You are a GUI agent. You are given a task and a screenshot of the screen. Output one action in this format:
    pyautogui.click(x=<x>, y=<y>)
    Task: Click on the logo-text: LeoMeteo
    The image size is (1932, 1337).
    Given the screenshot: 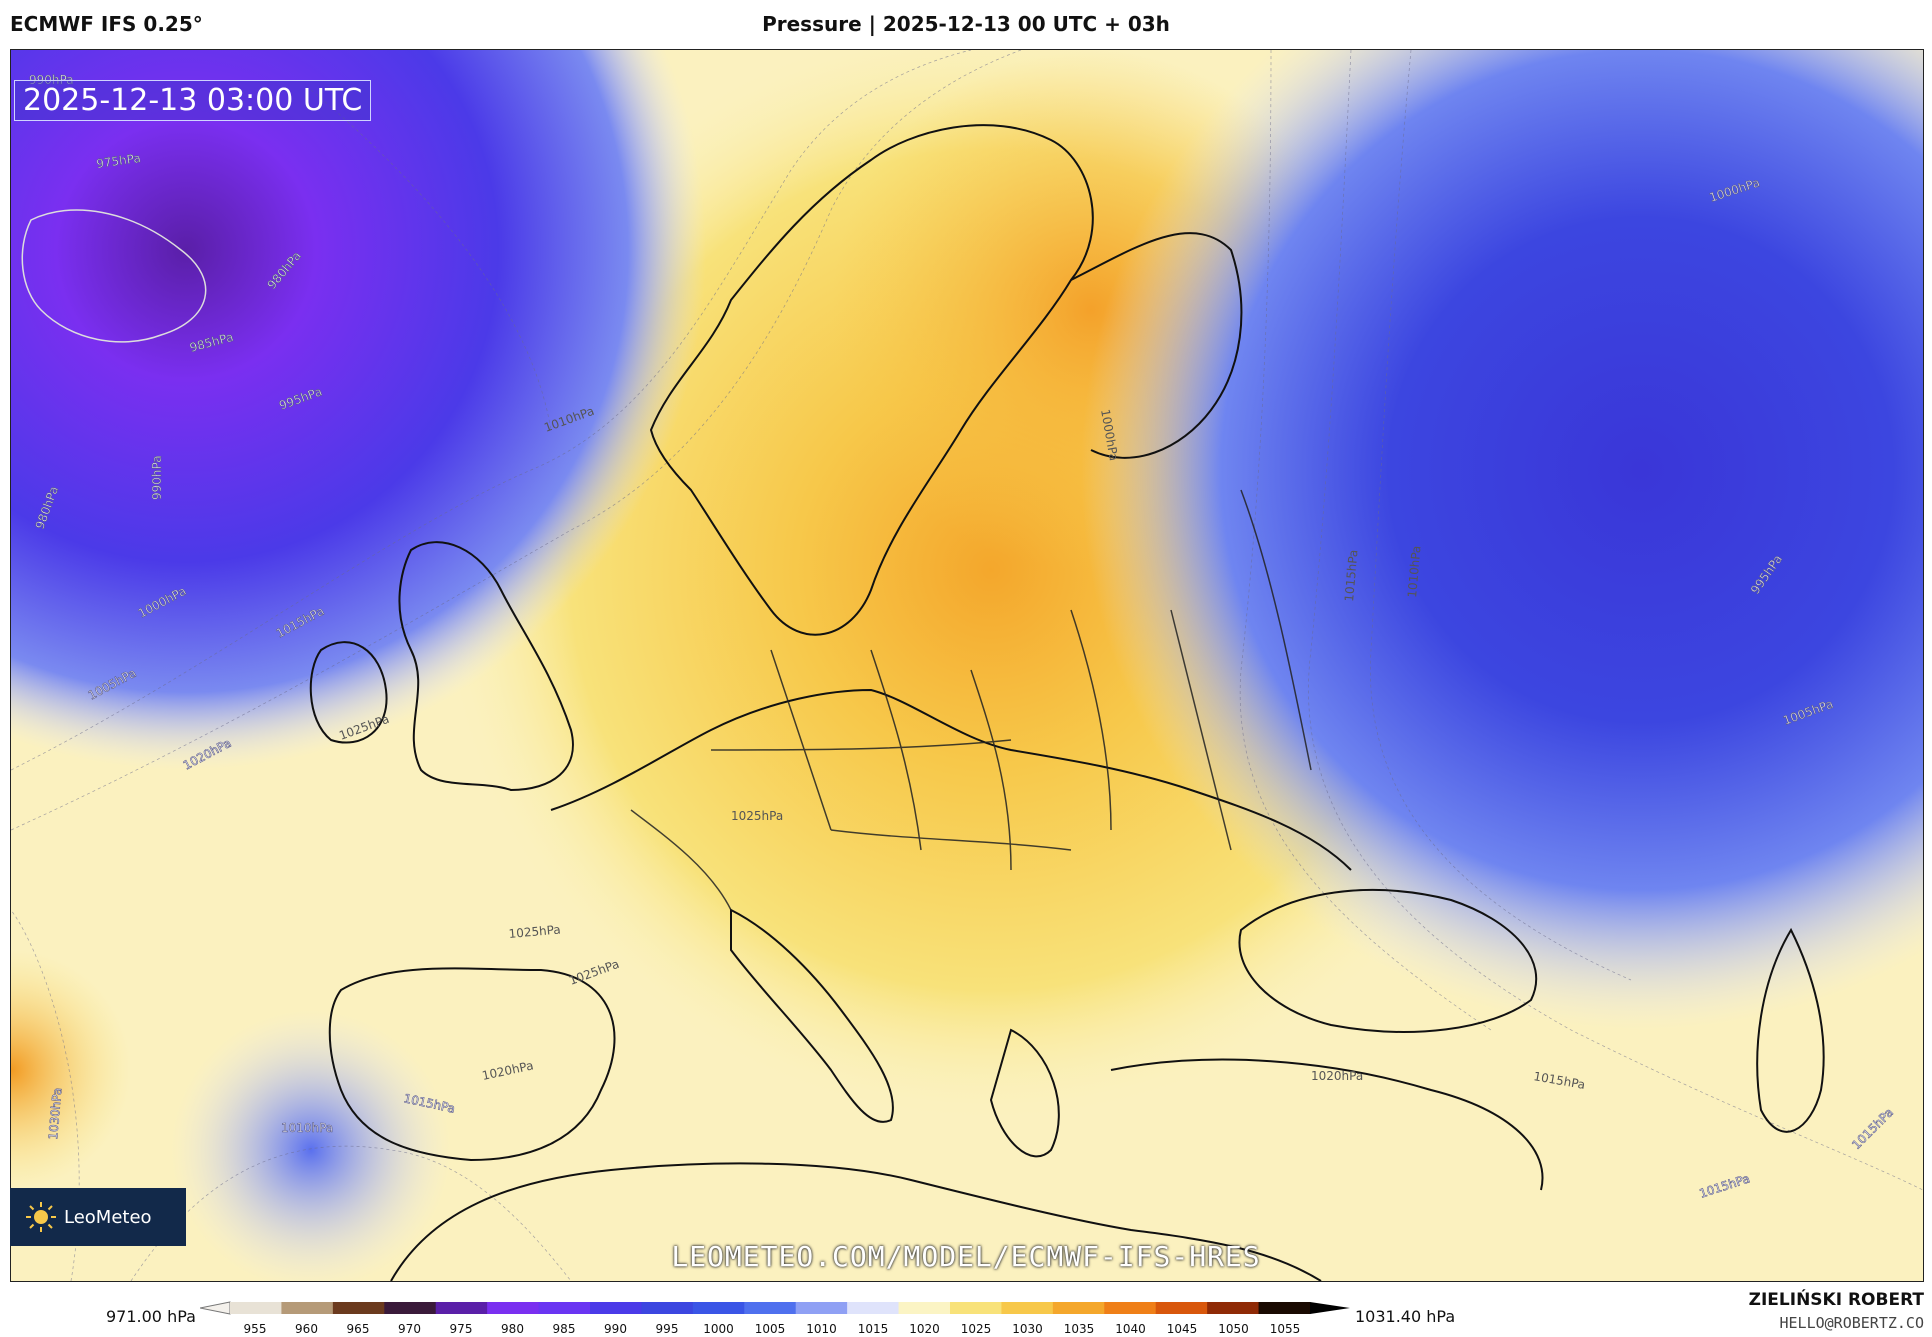 What is the action you would take?
    pyautogui.click(x=108, y=1217)
    